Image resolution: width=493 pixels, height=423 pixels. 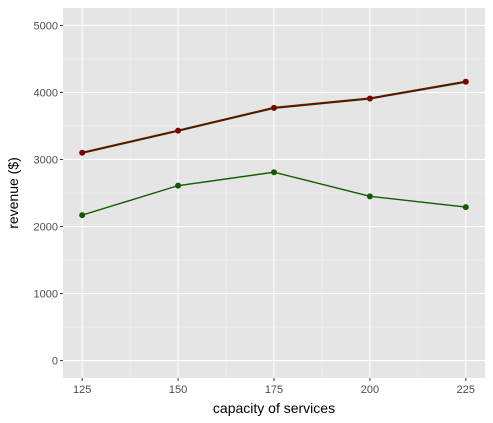 What do you see at coordinates (274, 408) in the screenshot?
I see `x-axis-title: capacity of services` at bounding box center [274, 408].